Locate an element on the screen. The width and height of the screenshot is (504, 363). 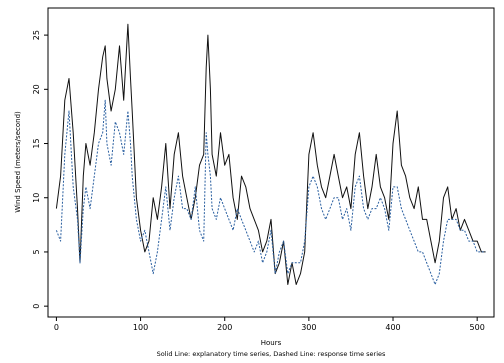
y-tick-label: 20 is located at coordinates (36, 89).